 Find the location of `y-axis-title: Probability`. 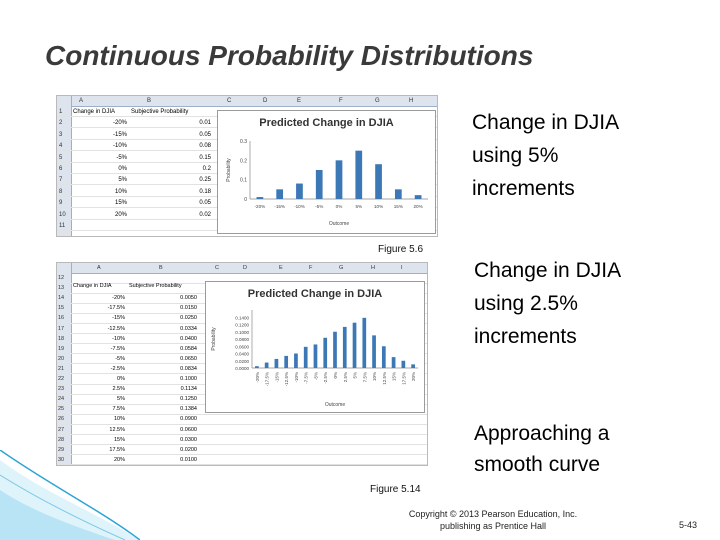

y-axis-title: Probability is located at coordinates (229, 170).